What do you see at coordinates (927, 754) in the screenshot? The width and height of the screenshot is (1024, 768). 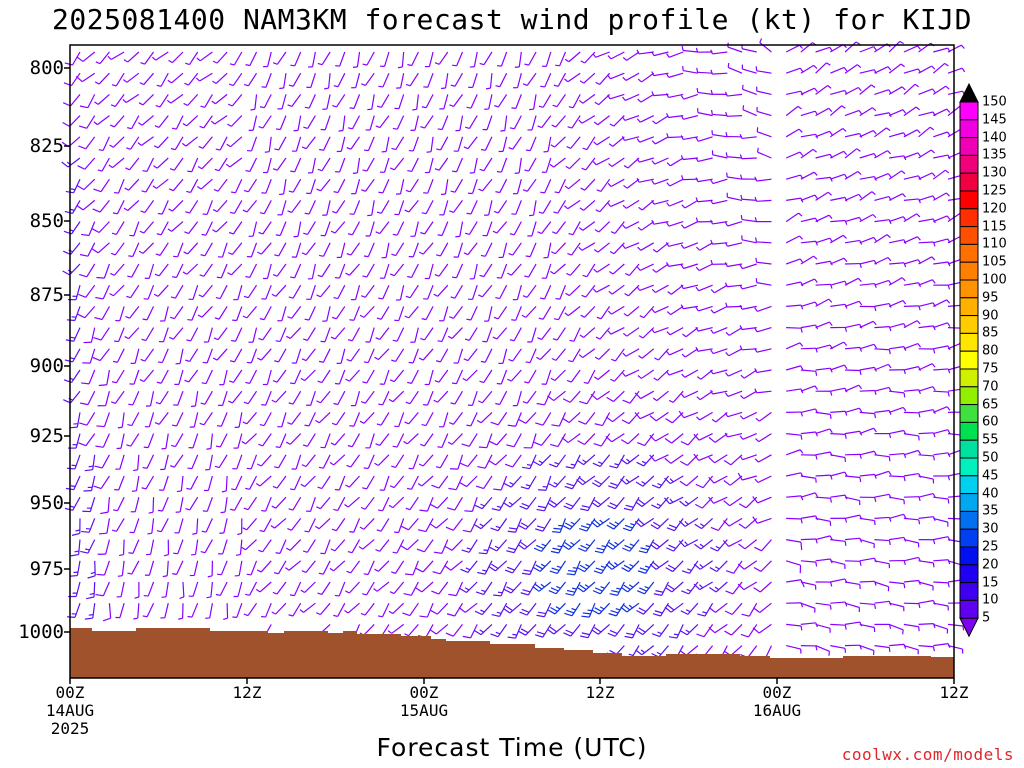 I see `credit-link: coolwx.com/models` at bounding box center [927, 754].